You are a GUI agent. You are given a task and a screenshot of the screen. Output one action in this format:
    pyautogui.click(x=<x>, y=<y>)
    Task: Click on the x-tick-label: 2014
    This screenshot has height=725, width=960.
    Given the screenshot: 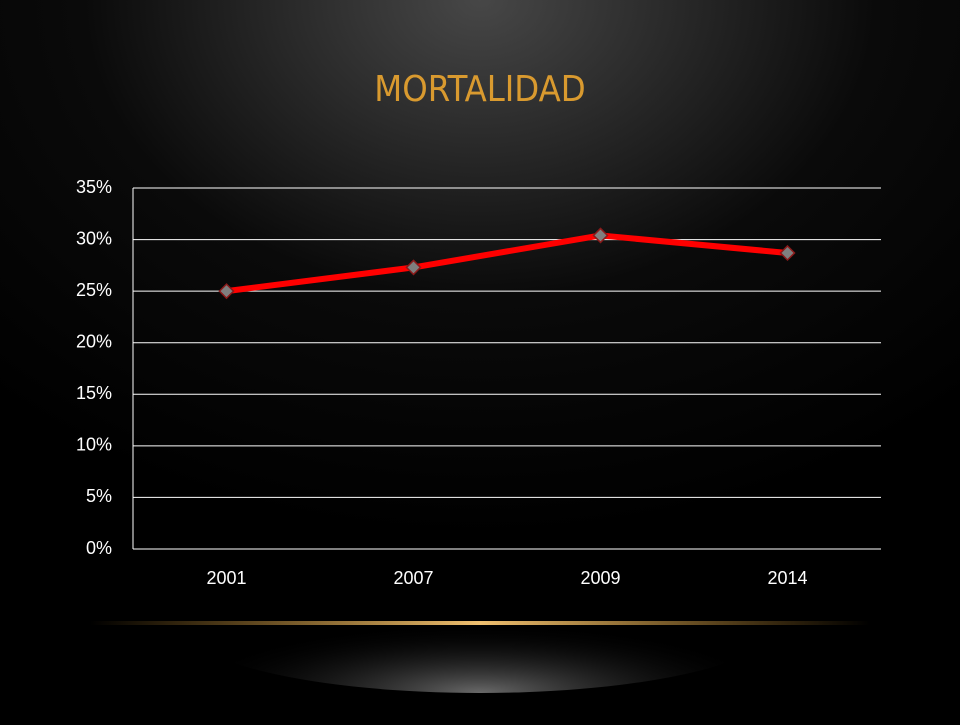 What is the action you would take?
    pyautogui.click(x=787, y=578)
    